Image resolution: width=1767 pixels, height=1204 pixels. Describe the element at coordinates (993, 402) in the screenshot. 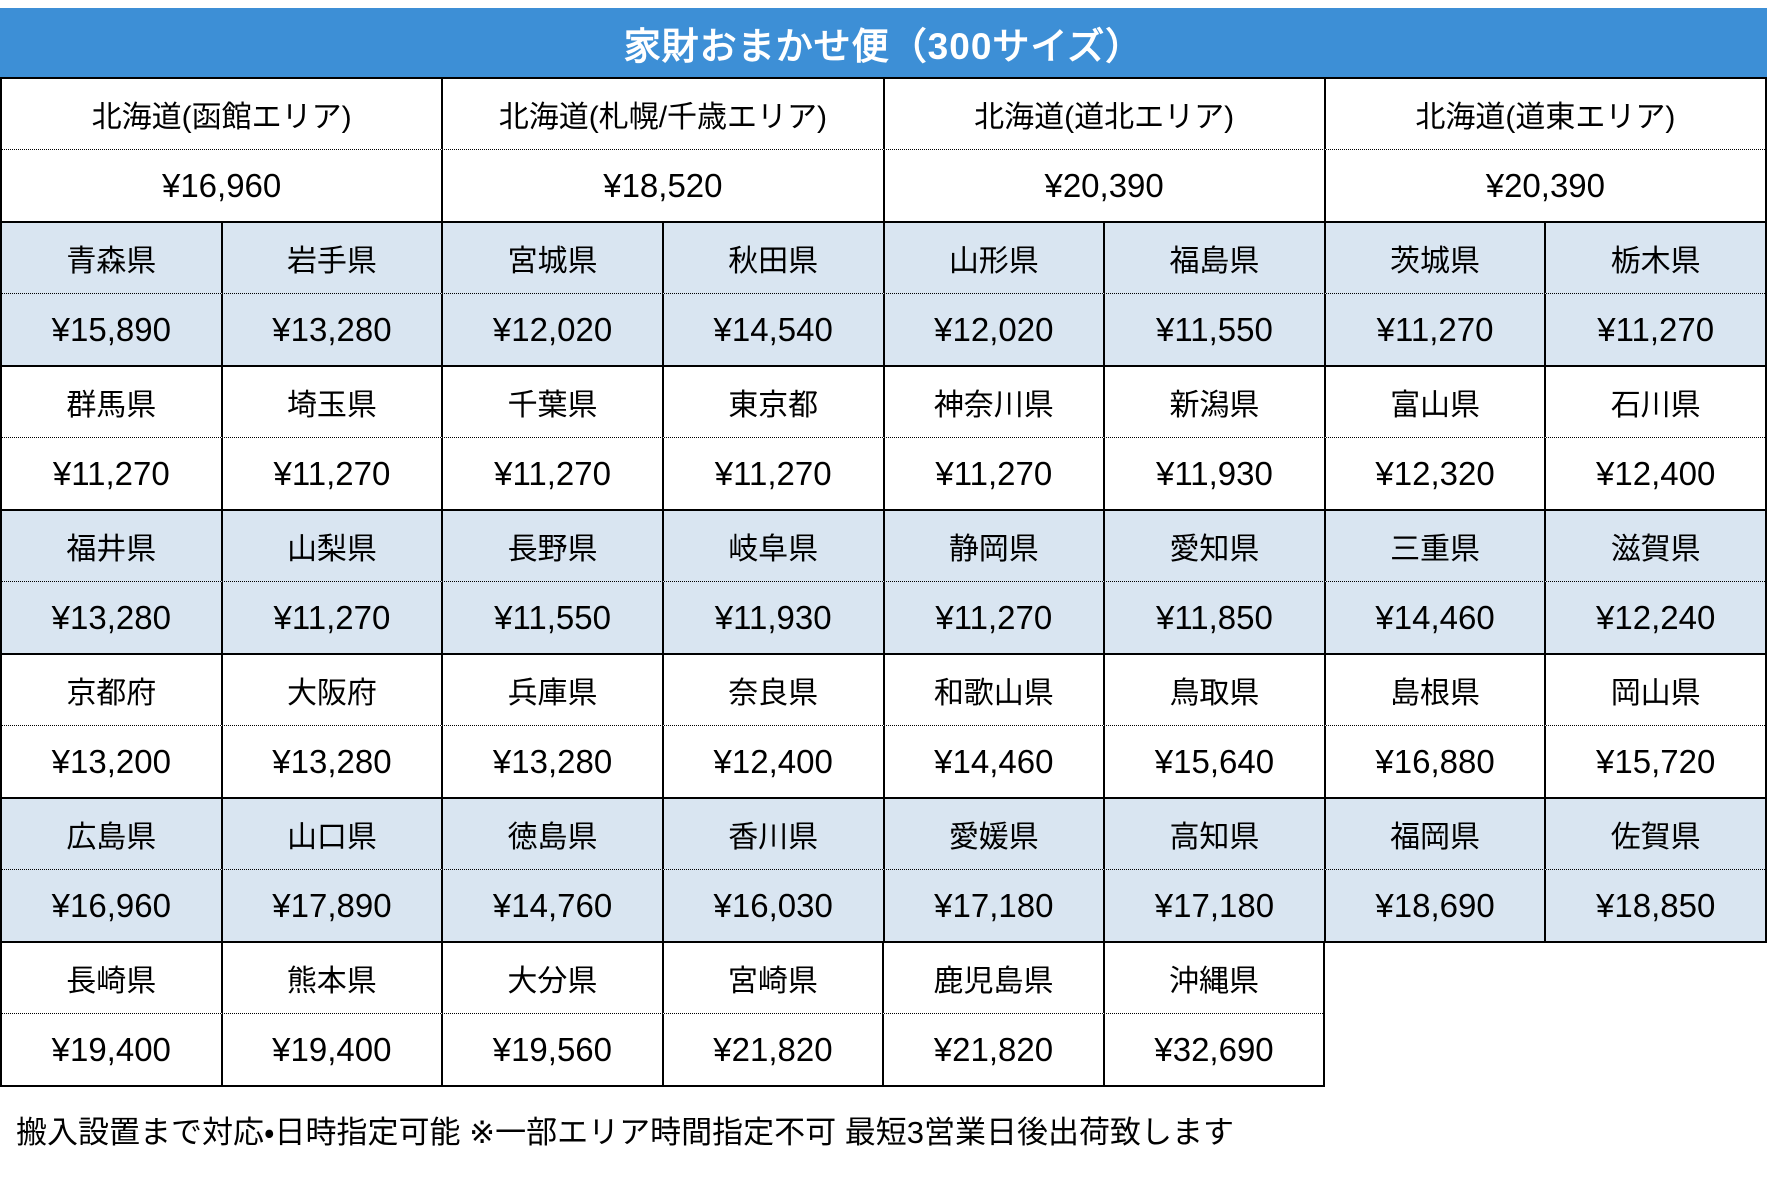

I see `region-name-cell: 神奈川県` at that location.